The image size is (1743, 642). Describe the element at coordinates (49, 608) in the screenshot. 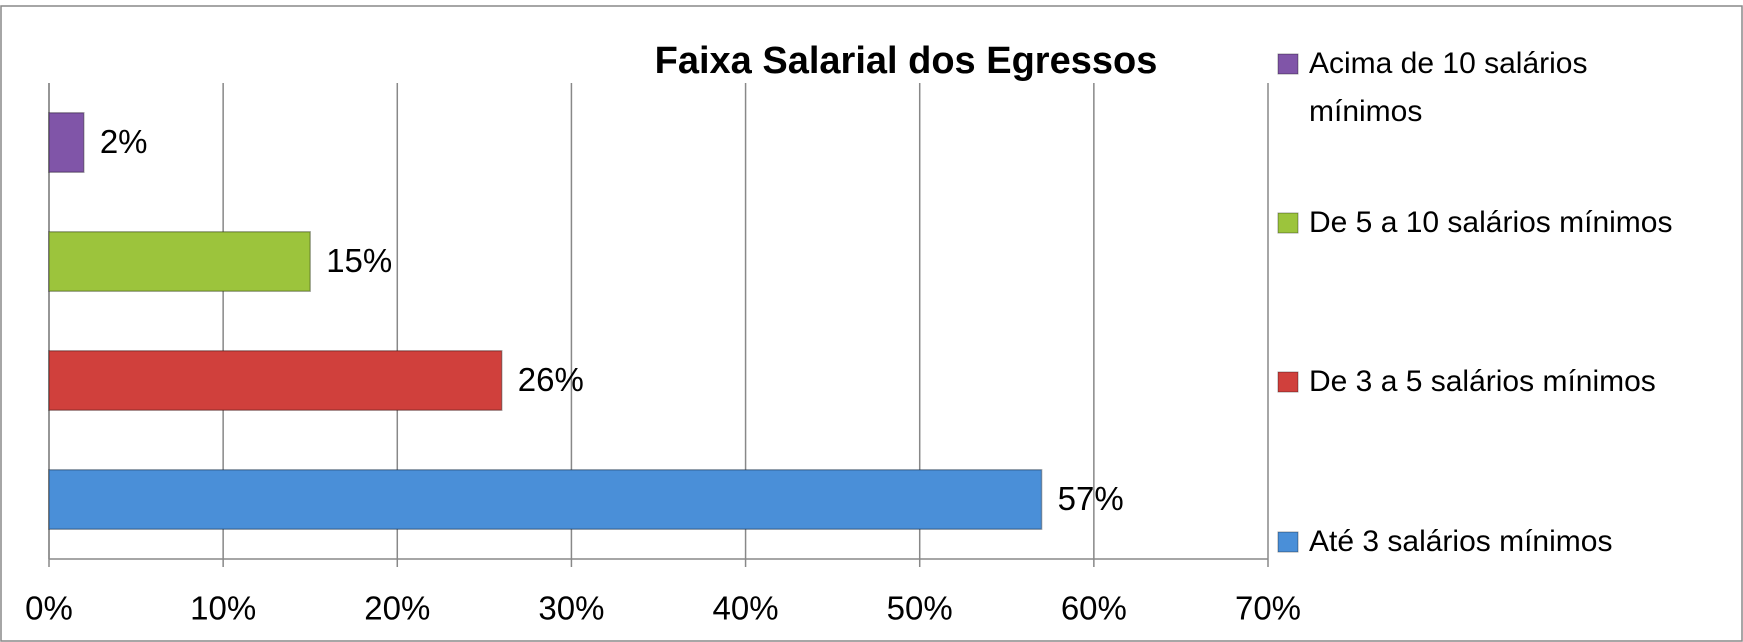

I see `x-tick-label: 0%` at that location.